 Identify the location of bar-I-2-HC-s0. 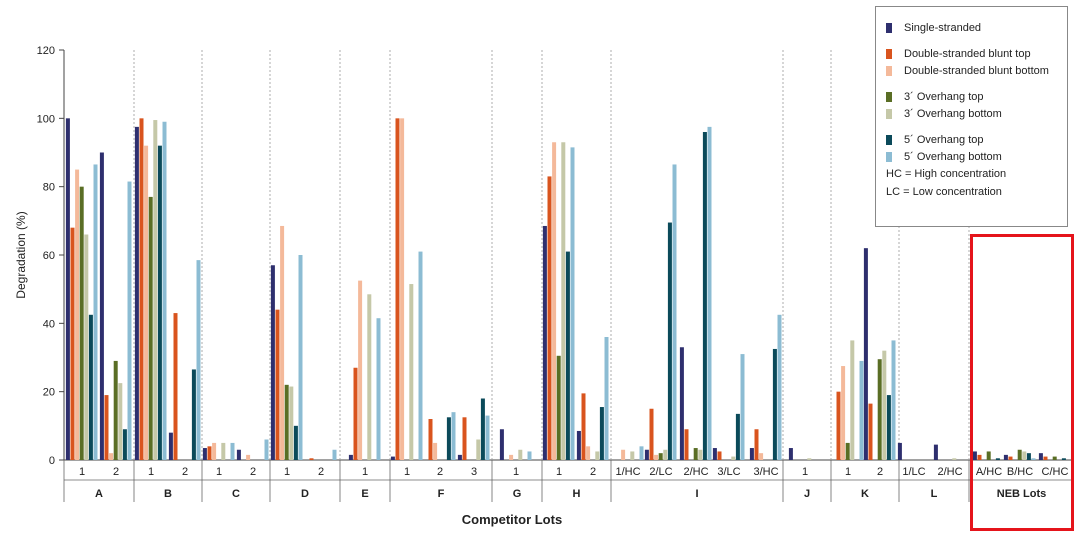
(681, 403).